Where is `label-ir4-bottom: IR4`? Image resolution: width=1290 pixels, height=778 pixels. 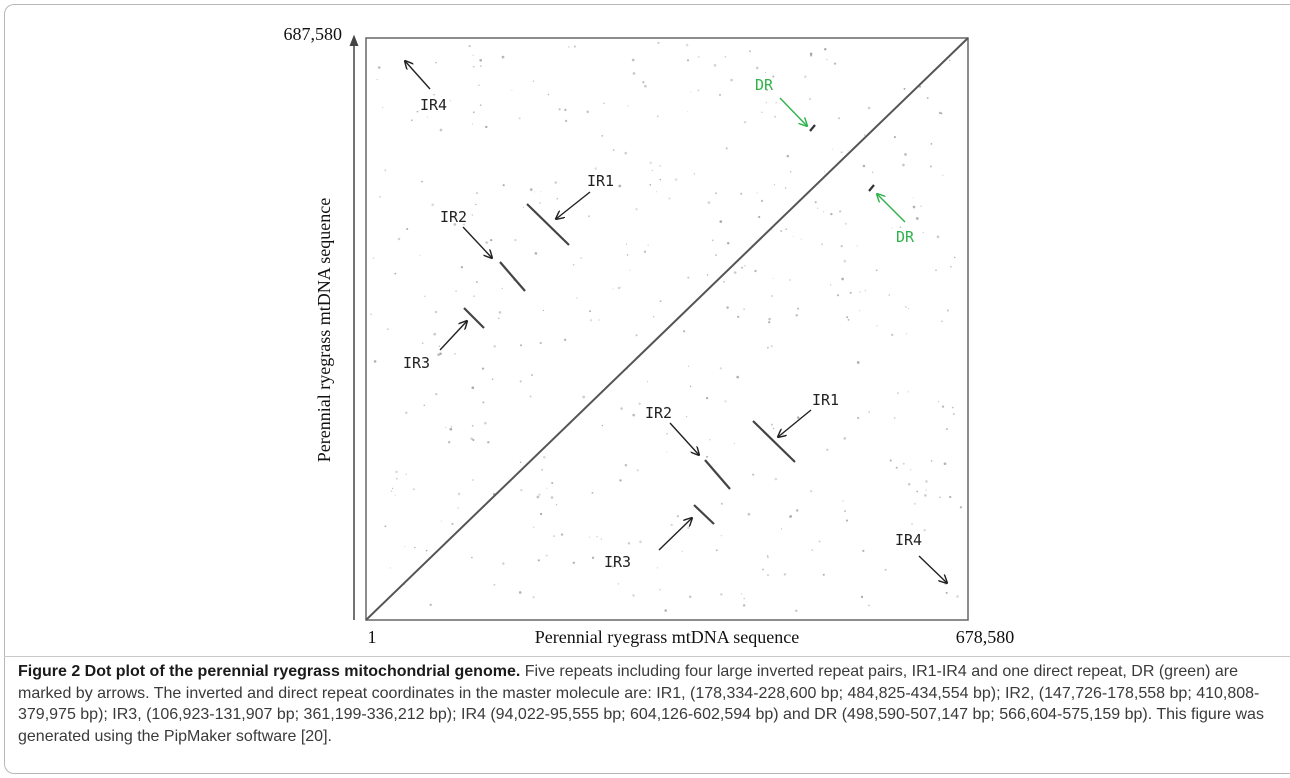
label-ir4-bottom: IR4 is located at coordinates (908, 540).